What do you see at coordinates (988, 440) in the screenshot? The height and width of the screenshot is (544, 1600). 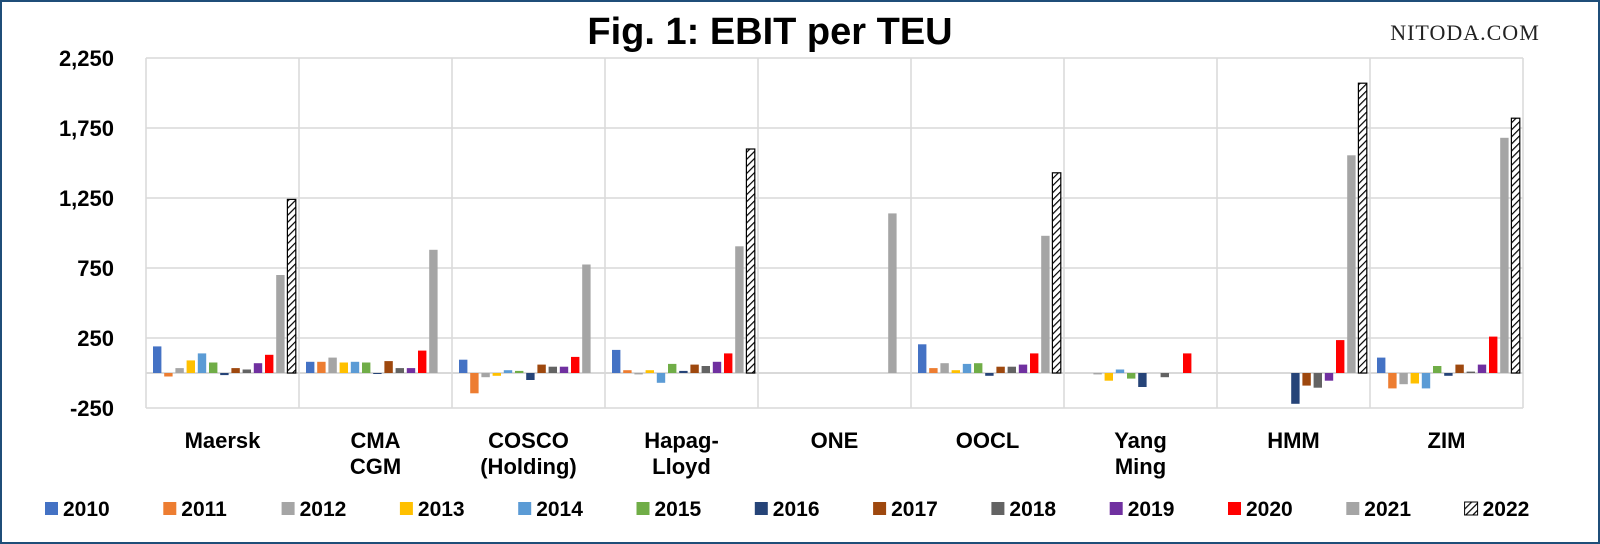 I see `category-label: OOCL` at bounding box center [988, 440].